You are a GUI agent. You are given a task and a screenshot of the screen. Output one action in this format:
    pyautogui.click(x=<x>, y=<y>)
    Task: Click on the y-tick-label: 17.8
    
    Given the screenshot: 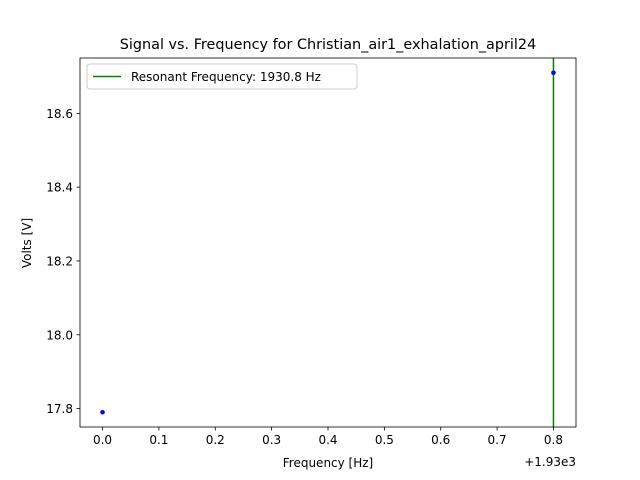 What is the action you would take?
    pyautogui.click(x=59, y=409)
    